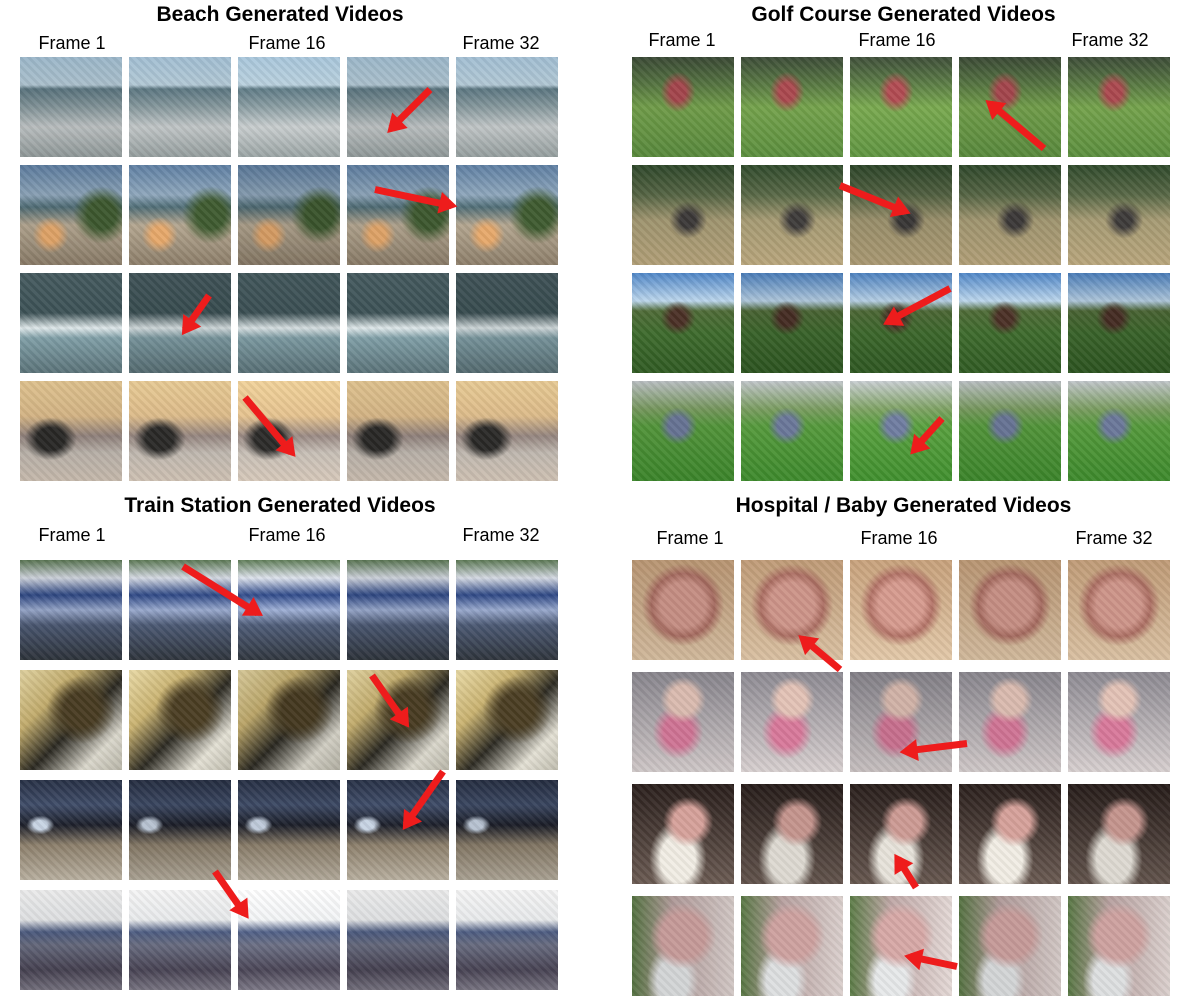 This screenshot has height=998, width=1195. What do you see at coordinates (903, 14) in the screenshot?
I see `panel-title: Golf Course Generated Videos` at bounding box center [903, 14].